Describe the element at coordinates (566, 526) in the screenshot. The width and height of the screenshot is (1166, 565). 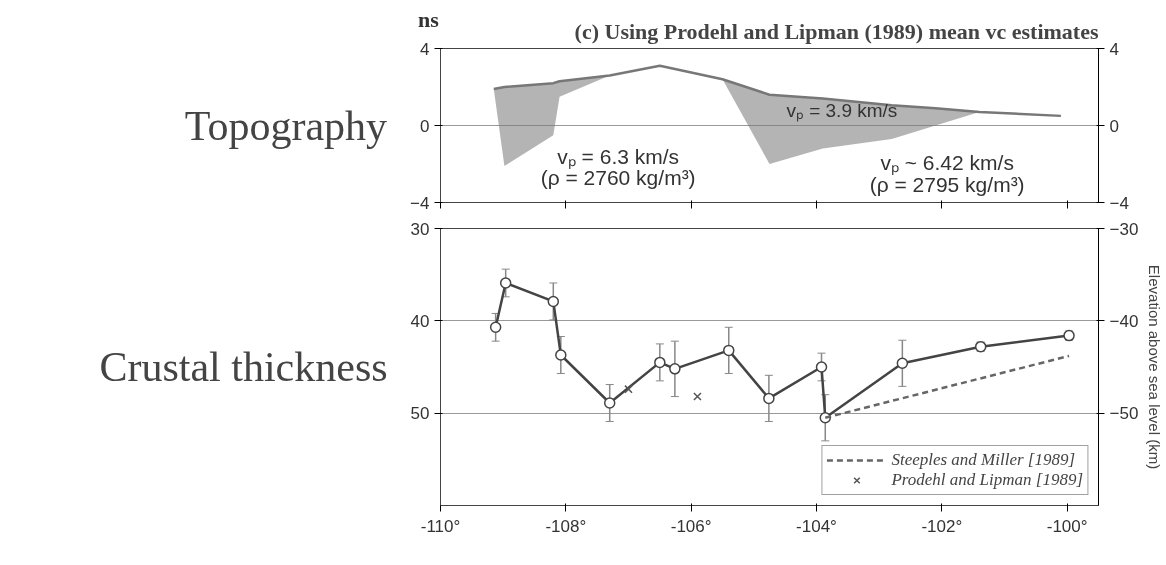
I see `x-tick-label: -108°` at that location.